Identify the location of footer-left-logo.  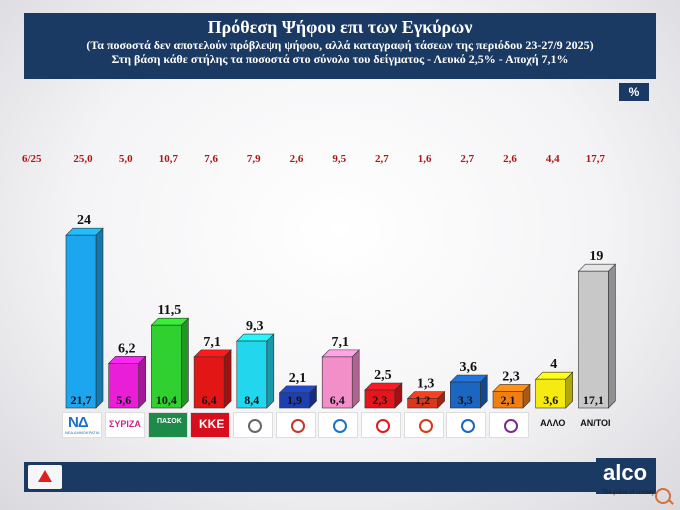
(45, 477).